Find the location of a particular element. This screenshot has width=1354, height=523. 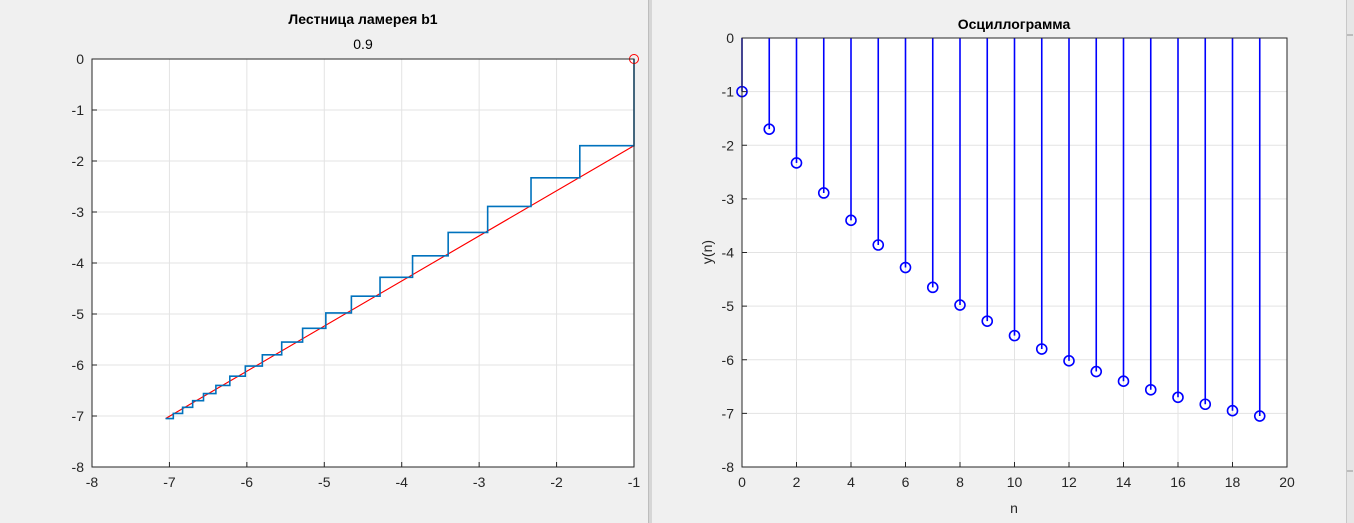

x-tick-label: -5 is located at coordinates (324, 482).